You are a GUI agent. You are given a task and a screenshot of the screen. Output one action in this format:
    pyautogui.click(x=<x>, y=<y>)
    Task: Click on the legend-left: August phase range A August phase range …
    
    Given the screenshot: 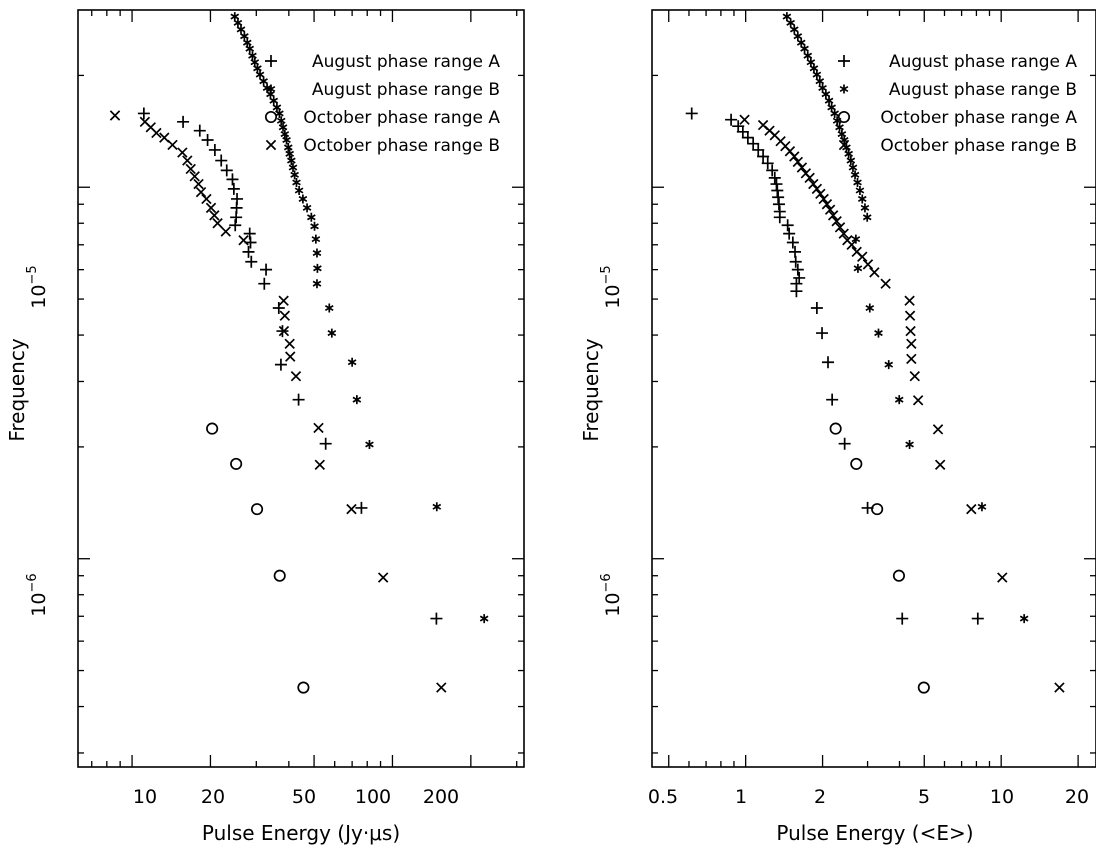 What is the action you would take?
    pyautogui.click(x=382, y=104)
    